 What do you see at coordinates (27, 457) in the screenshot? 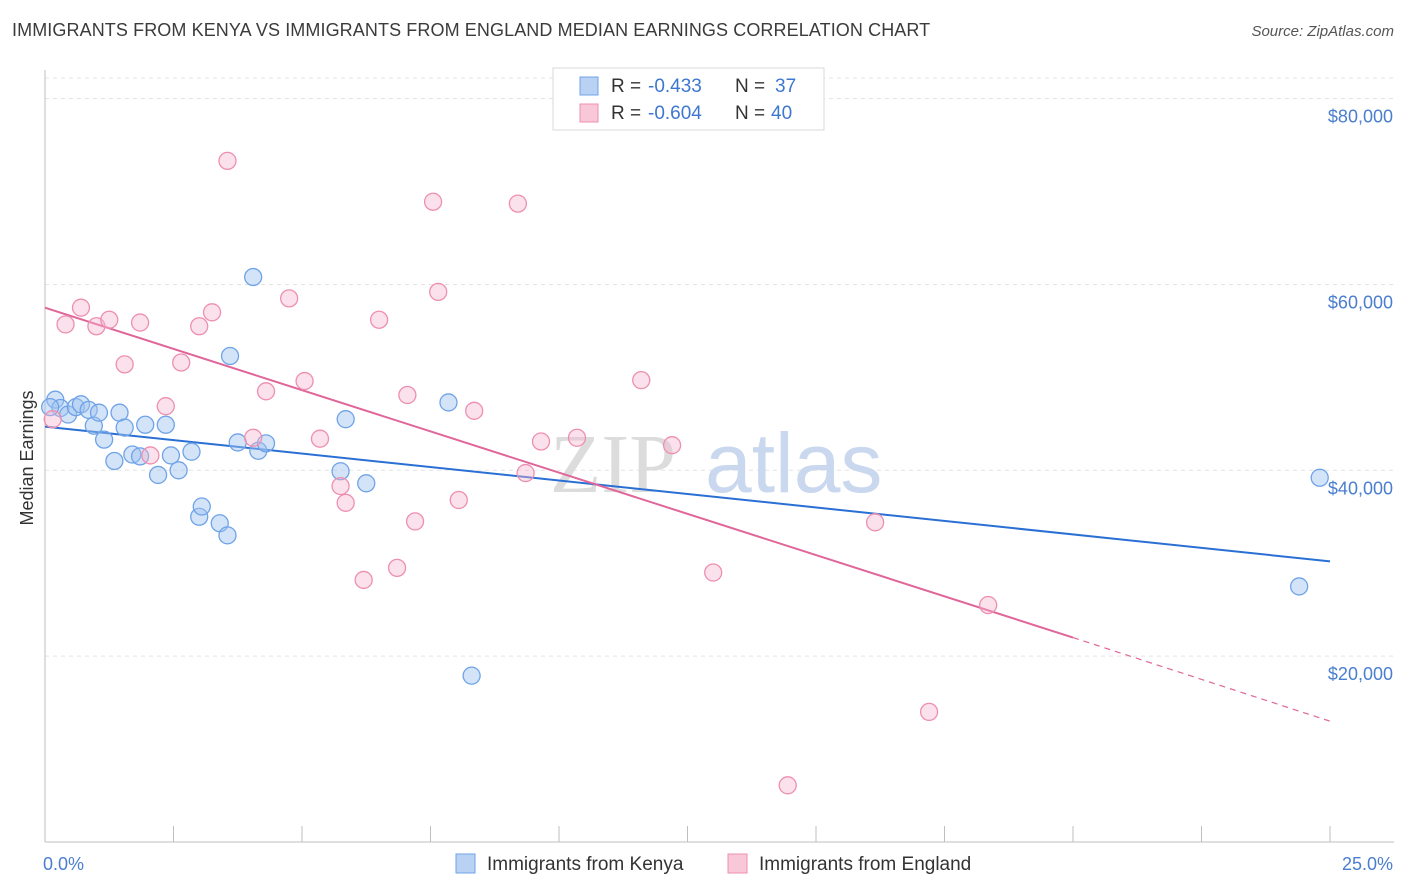
I see `y-axis-title: Median Earnings` at bounding box center [27, 457].